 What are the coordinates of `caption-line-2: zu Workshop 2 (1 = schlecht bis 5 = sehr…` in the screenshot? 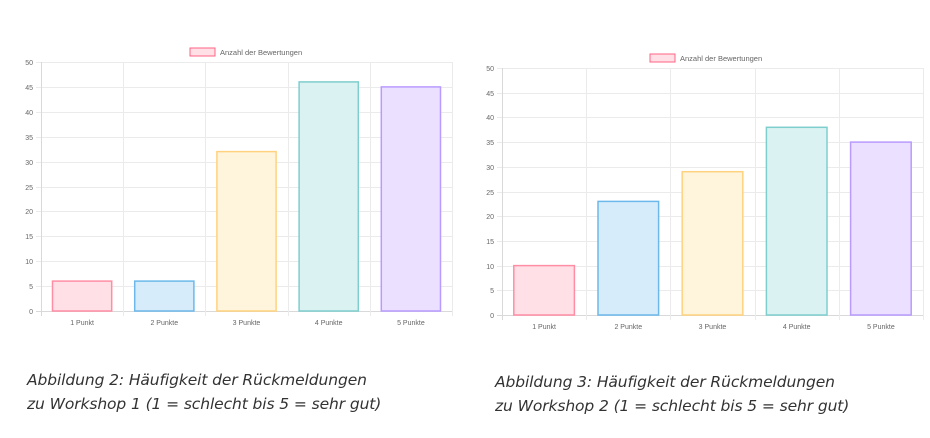 It's located at (672, 406).